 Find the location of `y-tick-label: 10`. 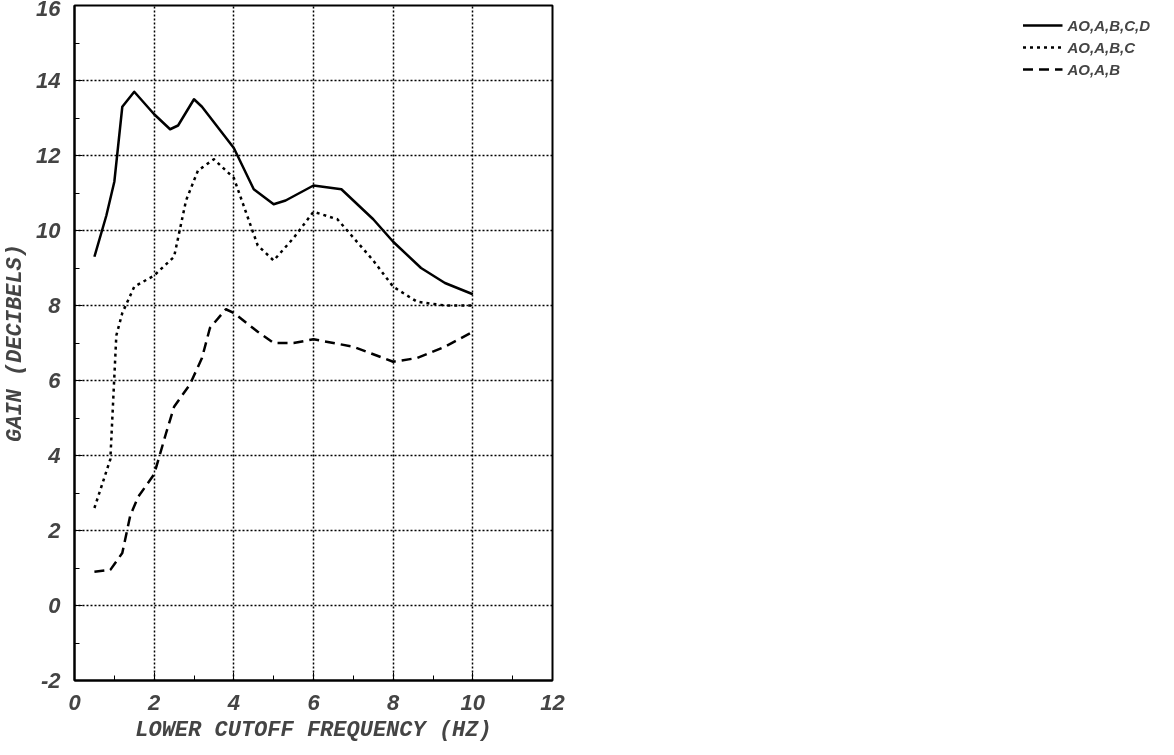

y-tick-label: 10 is located at coordinates (49, 230).